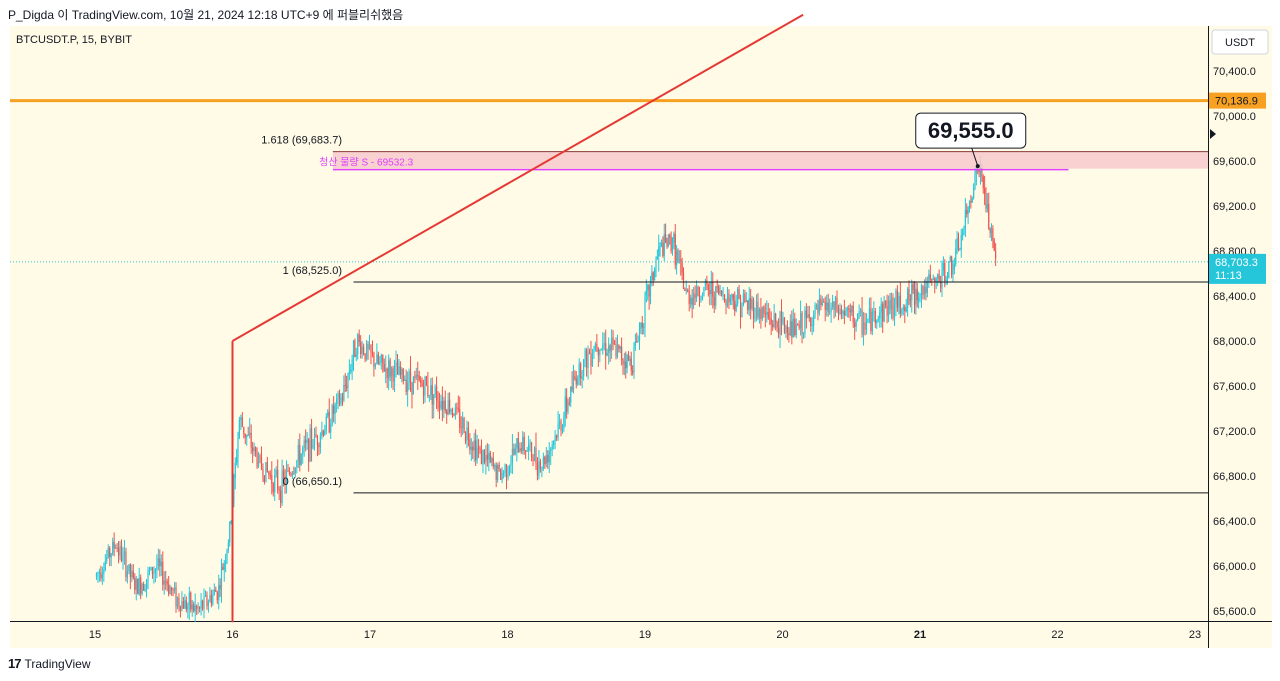 This screenshot has width=1280, height=681. I want to click on time-tick-label: 21, so click(920, 635).